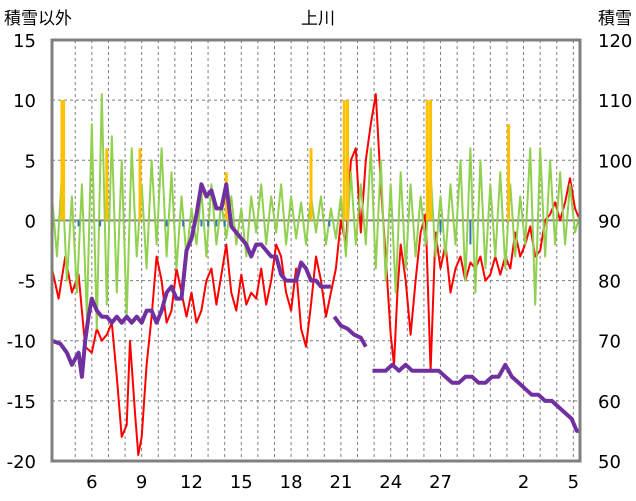 The image size is (636, 501). I want to click on x-tick-label: 15, so click(241, 482).